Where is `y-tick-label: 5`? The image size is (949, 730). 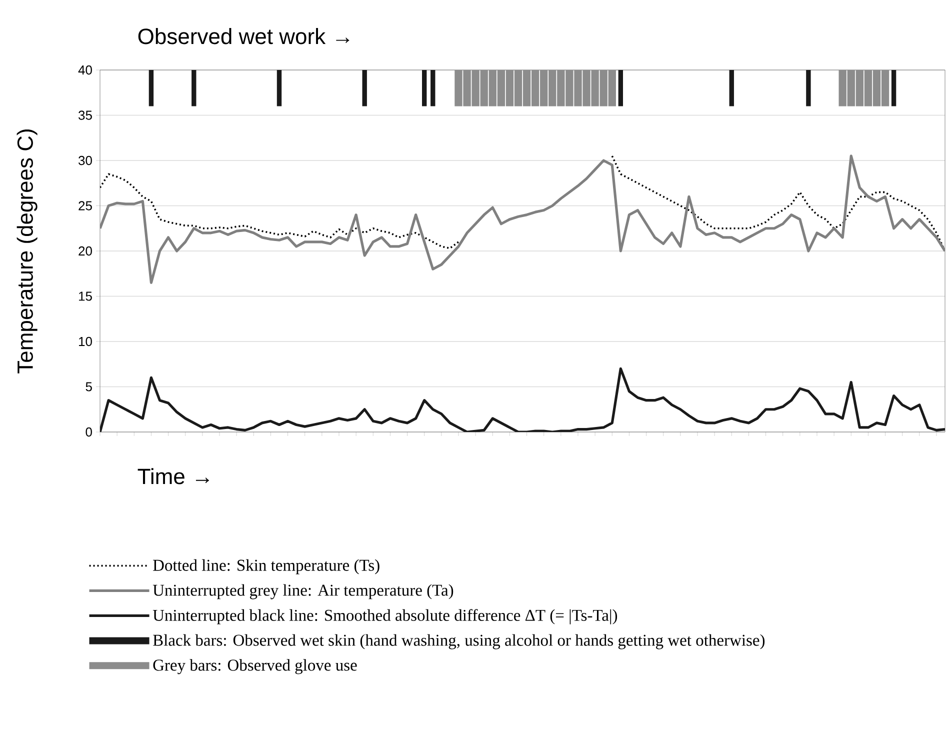 y-tick-label: 5 is located at coordinates (89, 387).